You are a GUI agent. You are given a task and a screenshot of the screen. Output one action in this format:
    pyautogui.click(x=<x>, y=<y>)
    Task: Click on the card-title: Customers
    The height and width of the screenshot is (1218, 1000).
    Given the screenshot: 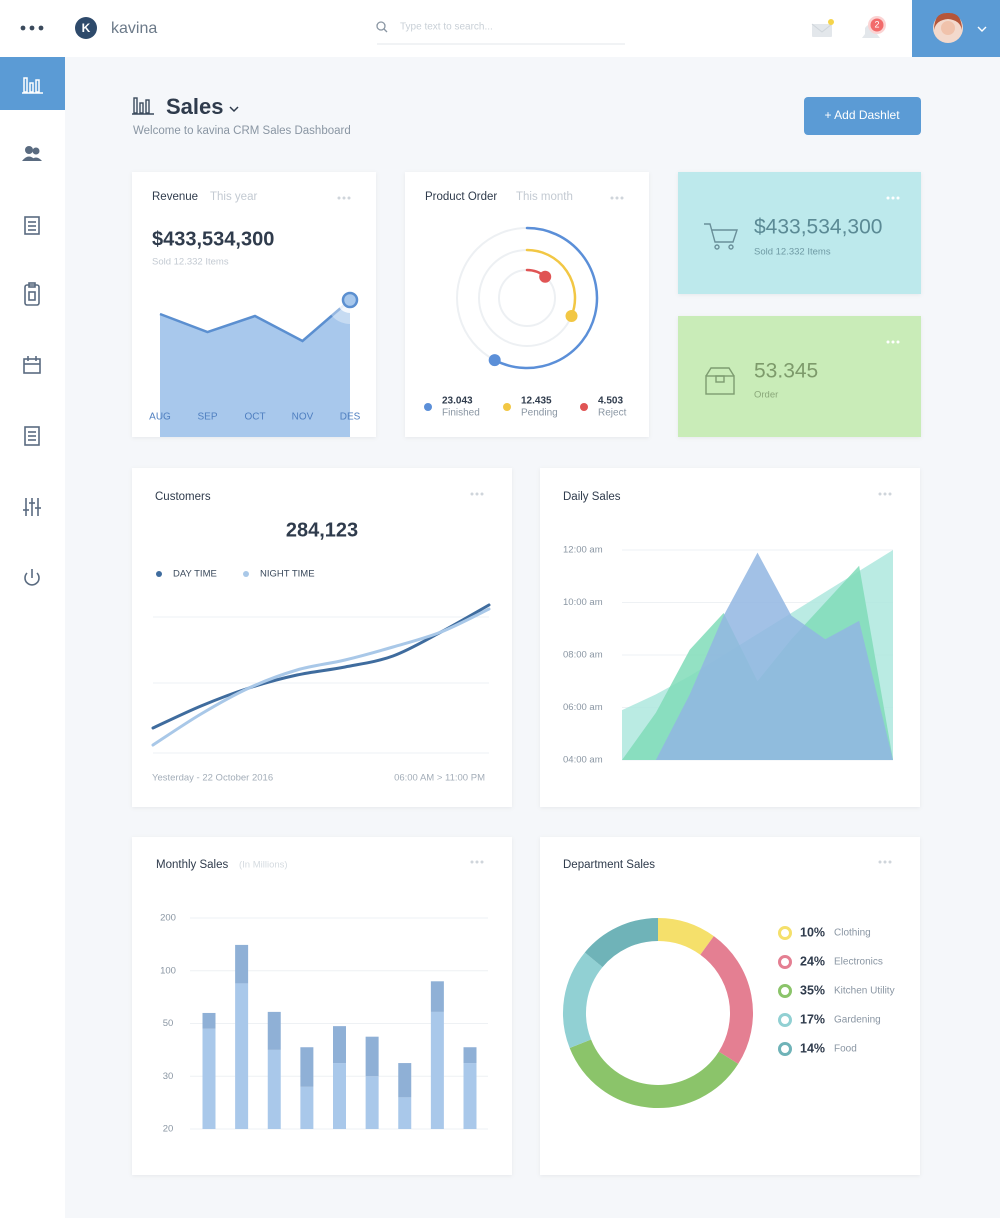 What is the action you would take?
    pyautogui.click(x=183, y=497)
    